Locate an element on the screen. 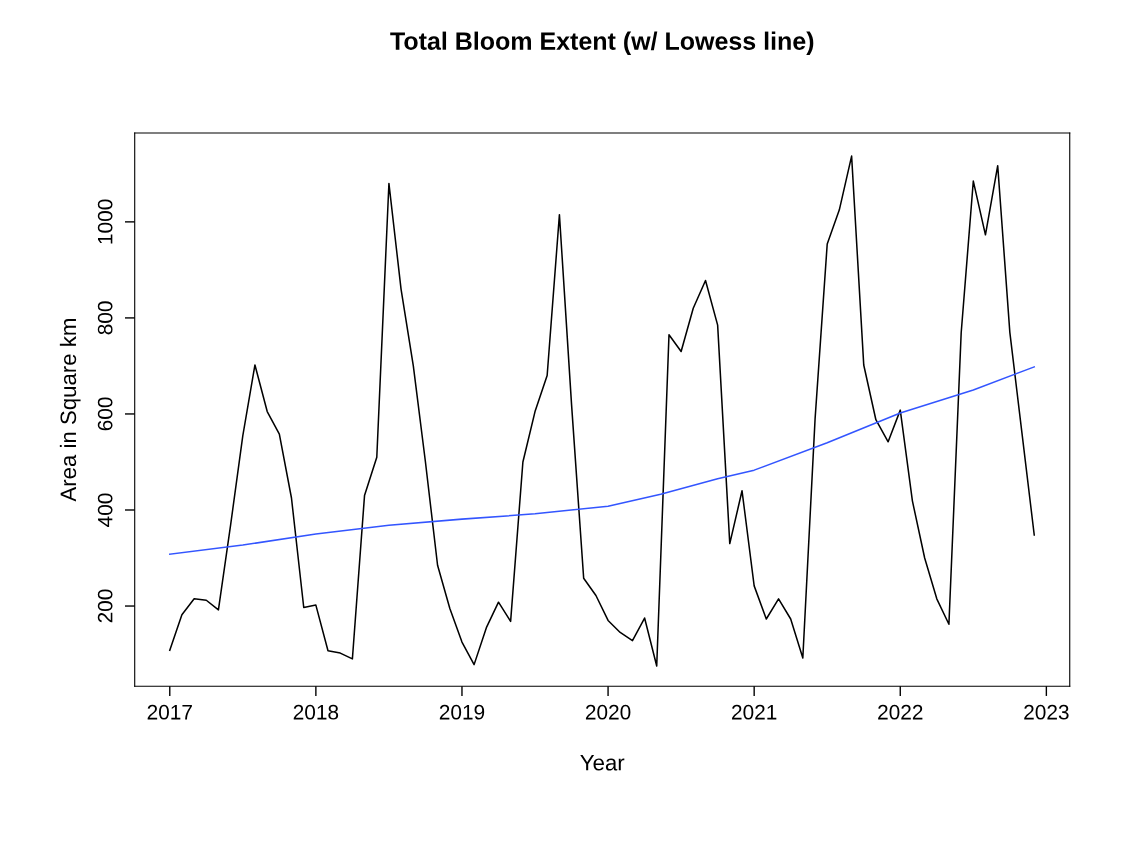 Image resolution: width=1132 pixels, height=842 pixels. y-tick-label: 1000 is located at coordinates (105, 221).